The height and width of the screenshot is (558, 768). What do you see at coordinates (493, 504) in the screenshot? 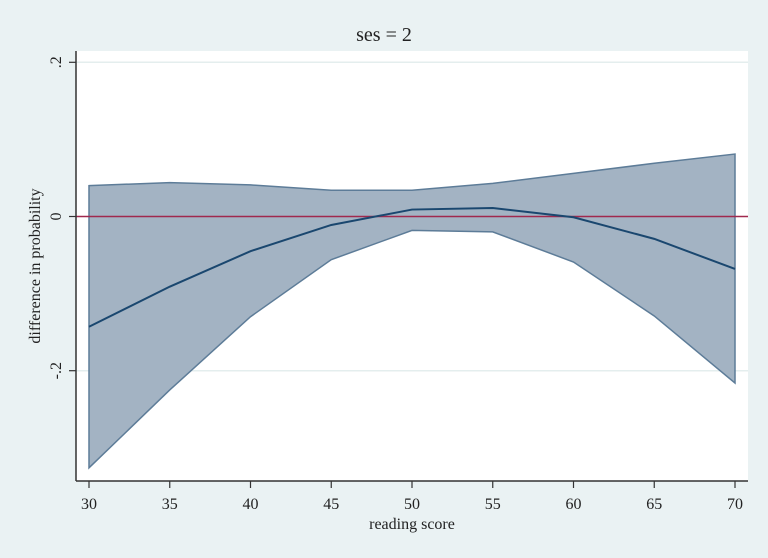
I see `x-tick-label: 55` at bounding box center [493, 504].